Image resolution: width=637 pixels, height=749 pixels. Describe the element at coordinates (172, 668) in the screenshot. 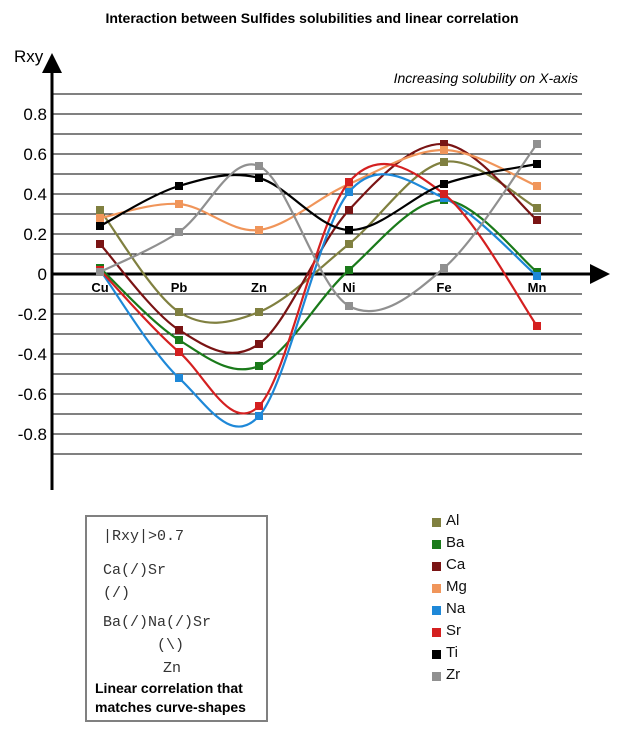

I see `notes-line-zn: Zn` at that location.